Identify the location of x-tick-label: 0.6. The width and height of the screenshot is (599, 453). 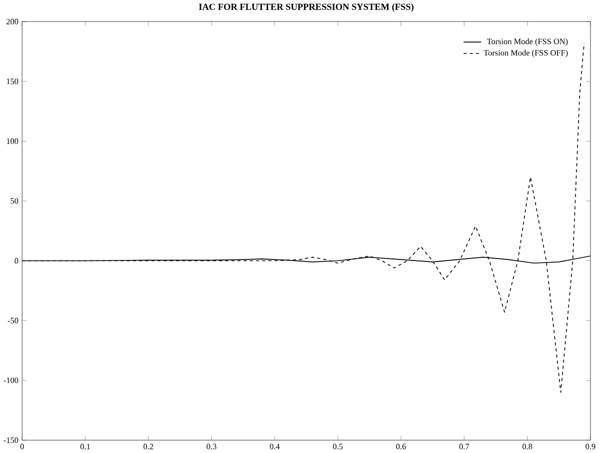
(401, 447).